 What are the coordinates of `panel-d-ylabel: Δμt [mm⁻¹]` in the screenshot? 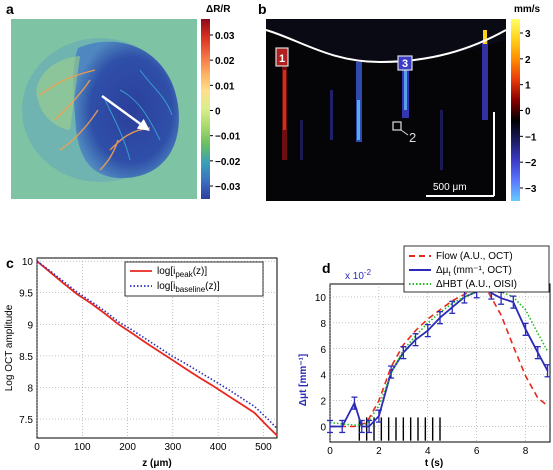 It's located at (303, 380).